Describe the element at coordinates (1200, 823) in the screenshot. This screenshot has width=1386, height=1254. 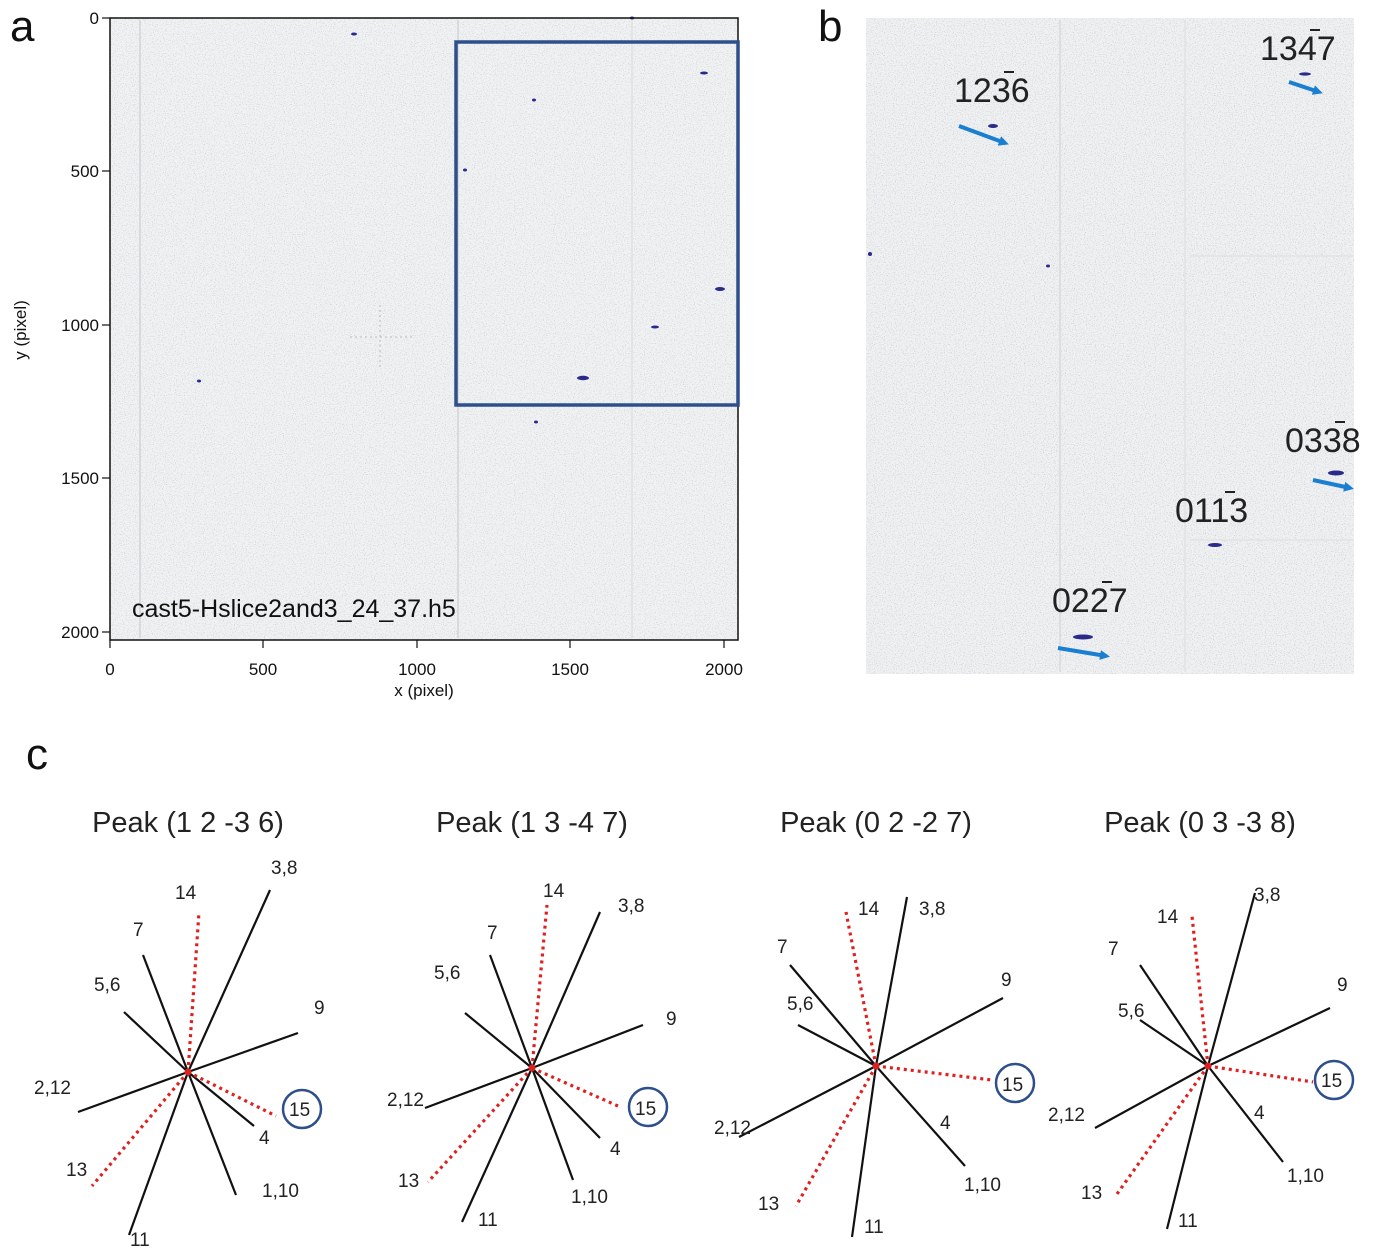
I see `peak-title: Peak (0 3 -3 8)` at that location.